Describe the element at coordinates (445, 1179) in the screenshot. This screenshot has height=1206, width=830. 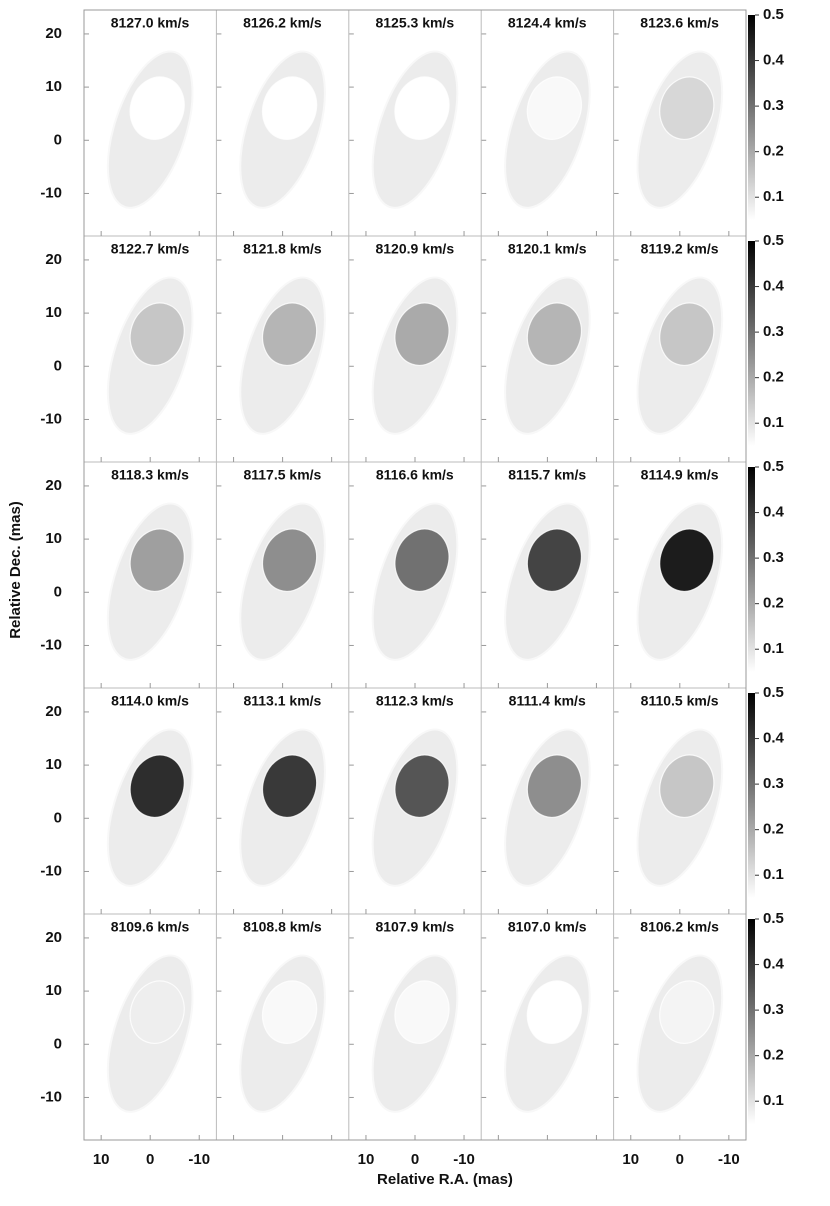
I see `x-axis-label: Relative R.A. (mas)` at that location.